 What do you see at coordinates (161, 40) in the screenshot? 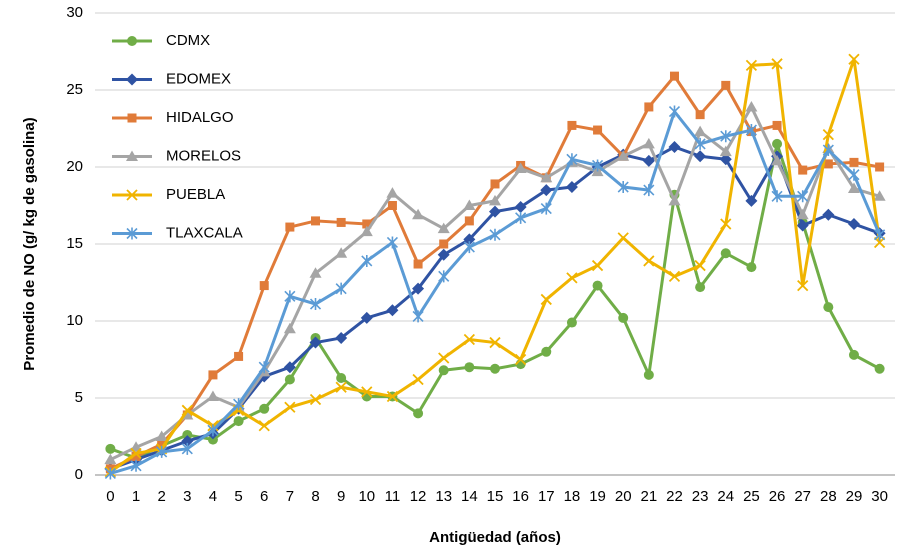
I see `legend-entry: CDMX` at bounding box center [161, 40].